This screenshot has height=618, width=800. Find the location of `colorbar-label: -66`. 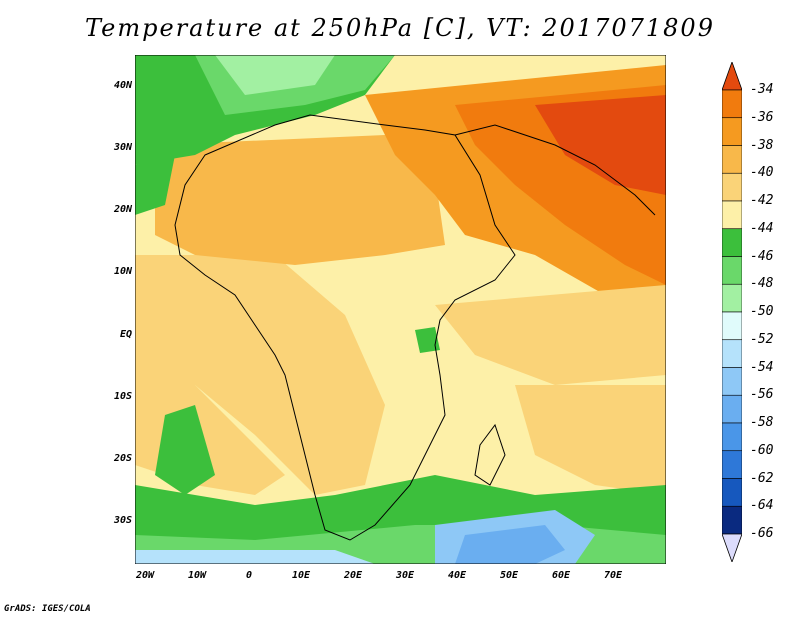

colorbar-label: -66 is located at coordinates (762, 533).